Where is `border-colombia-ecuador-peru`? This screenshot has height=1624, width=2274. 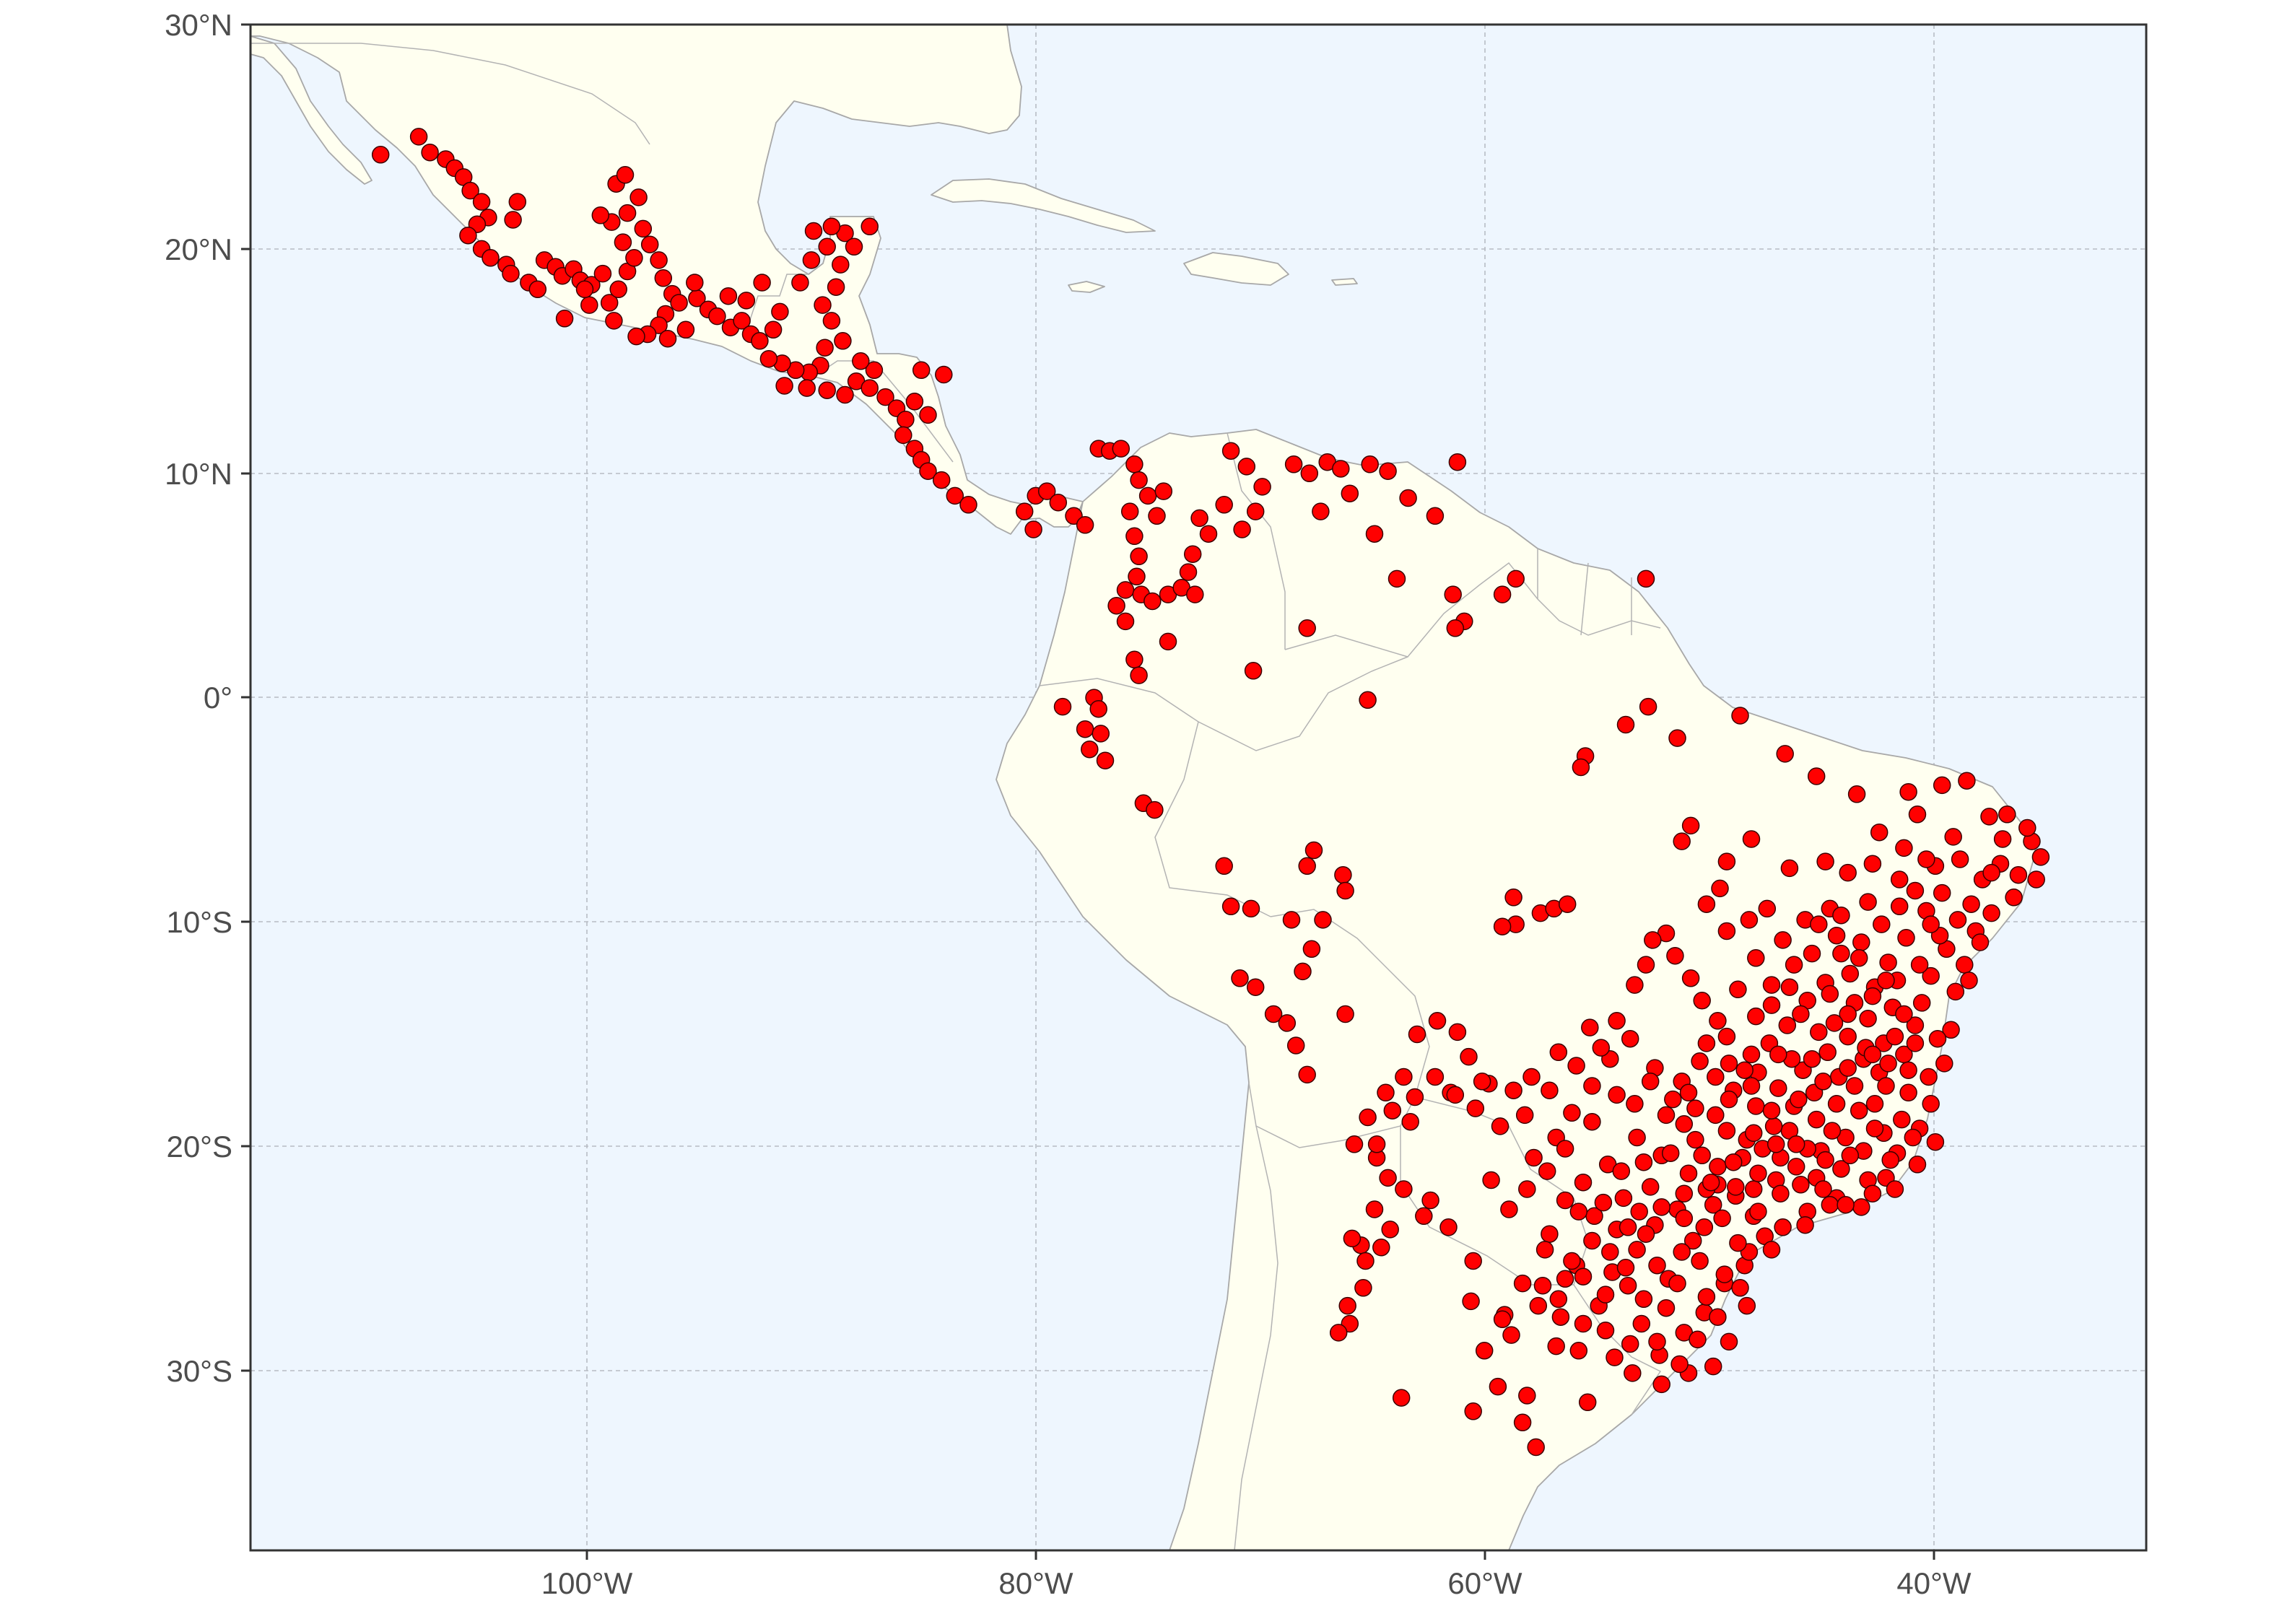 border-colombia-ecuador-peru is located at coordinates (1223, 703).